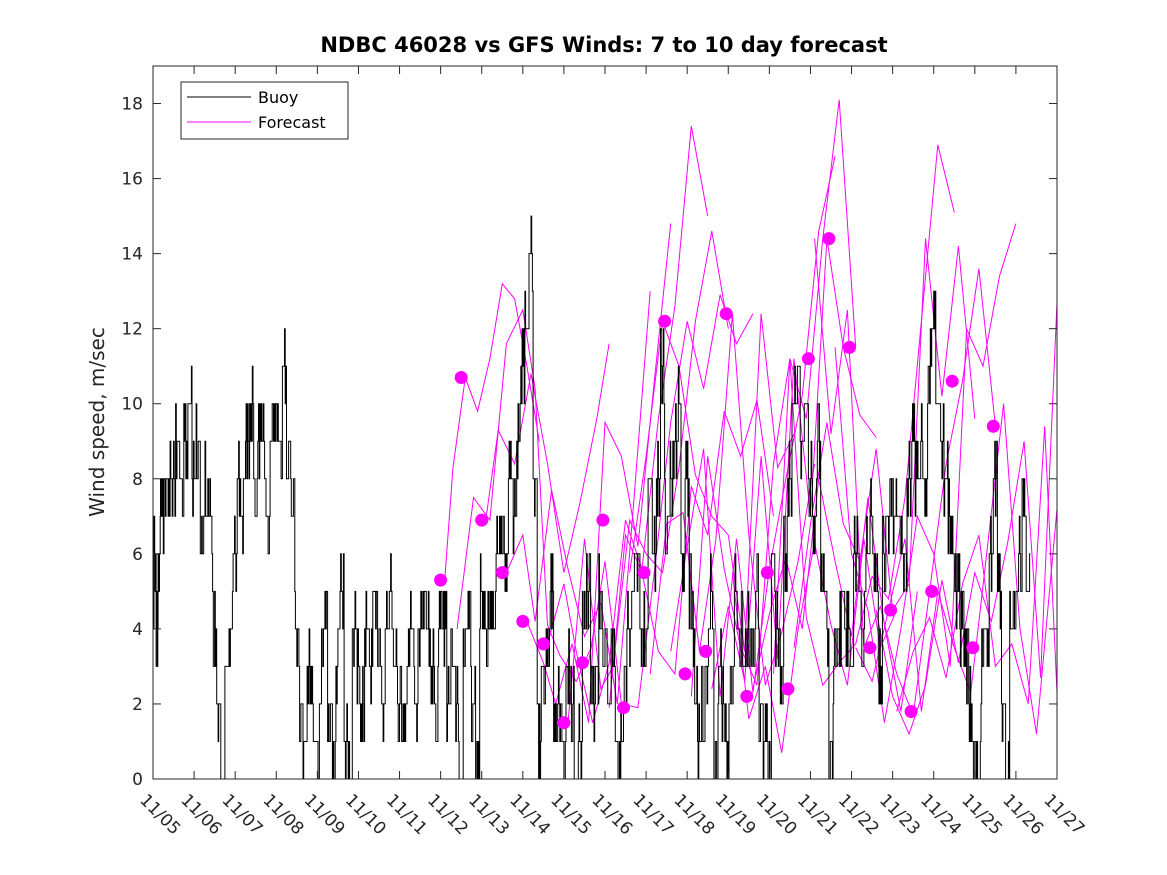  Describe the element at coordinates (278, 97) in the screenshot. I see `legend-buoy-label: Buoy` at that location.